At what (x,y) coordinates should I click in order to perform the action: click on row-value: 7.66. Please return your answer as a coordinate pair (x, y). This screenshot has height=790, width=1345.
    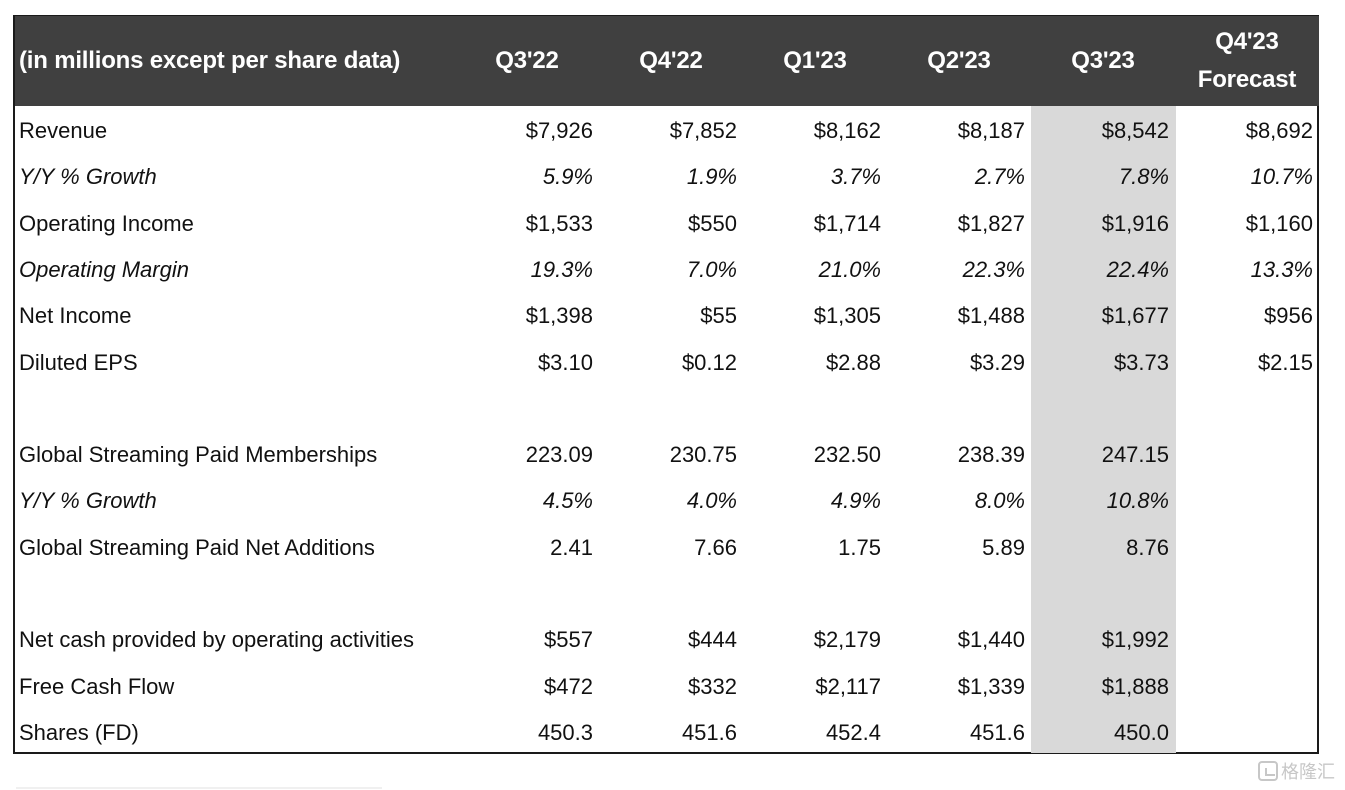
    Looking at the image, I should click on (715, 547).